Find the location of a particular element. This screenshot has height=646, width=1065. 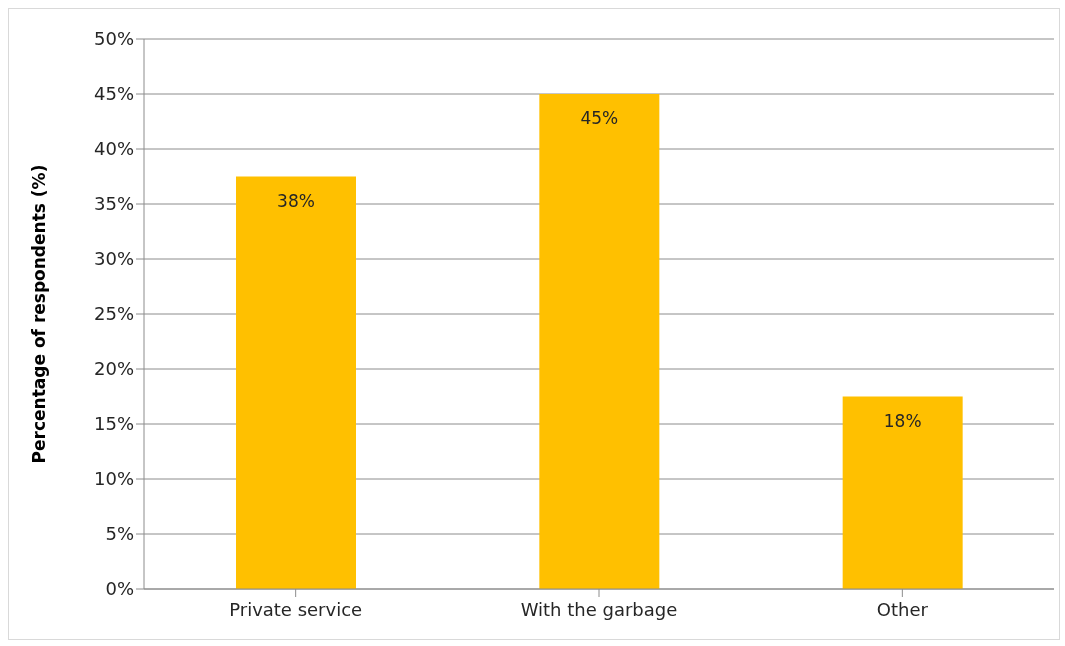

data-label: 38% is located at coordinates (296, 200).